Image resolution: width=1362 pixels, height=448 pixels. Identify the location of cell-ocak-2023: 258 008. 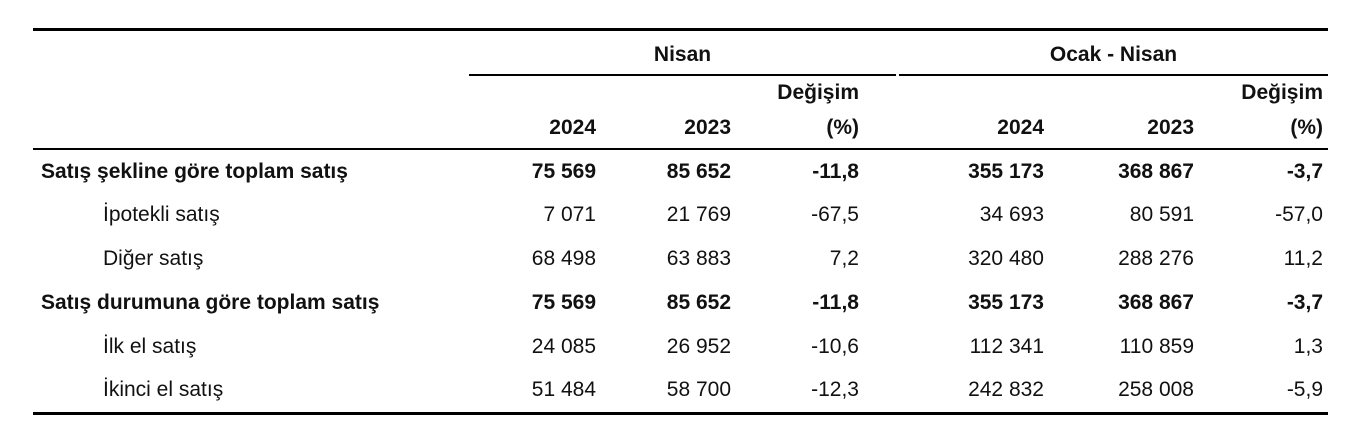
(1156, 389).